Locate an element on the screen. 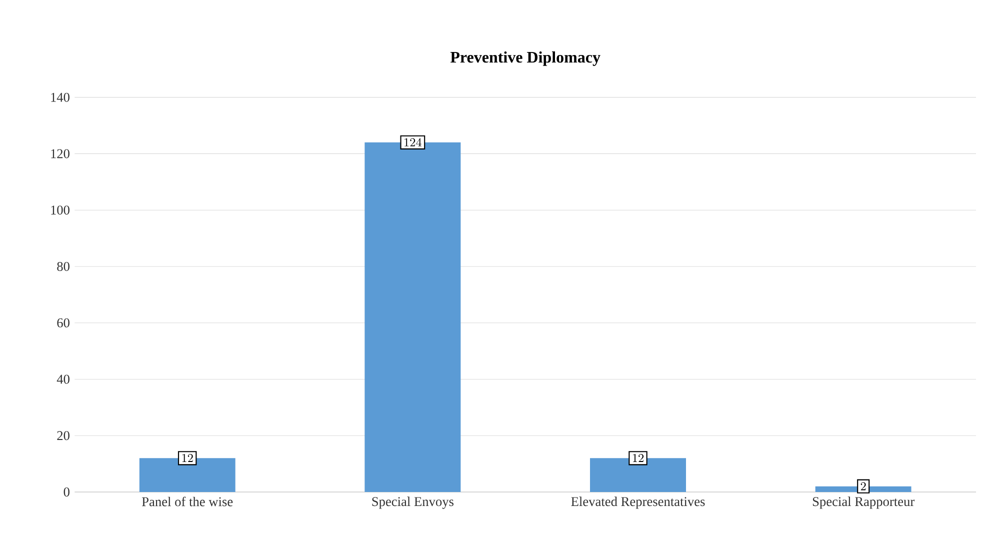 The image size is (988, 548). x-tick-label: Panel of the wise is located at coordinates (187, 501).